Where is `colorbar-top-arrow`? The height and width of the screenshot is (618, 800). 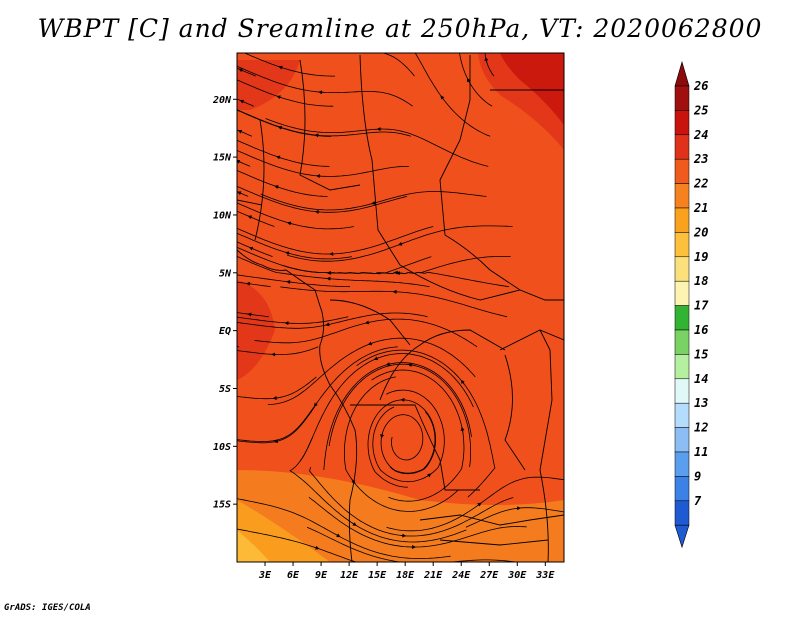 colorbar-top-arrow is located at coordinates (682, 73).